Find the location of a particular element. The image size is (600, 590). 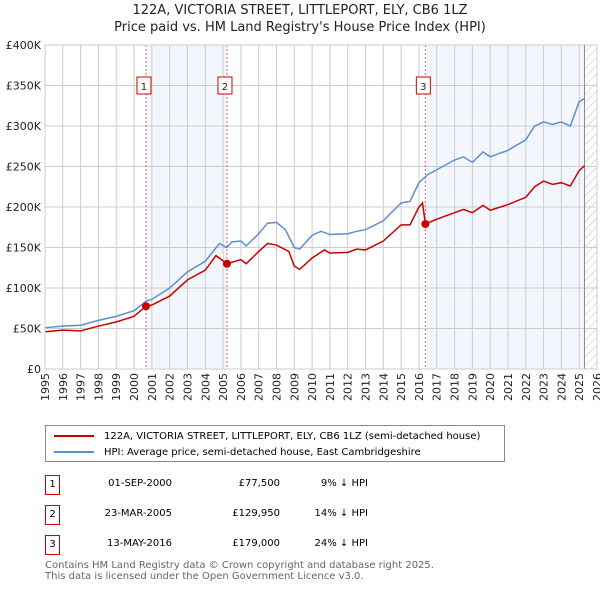

y-tick-label: £400K is located at coordinates (24, 45).